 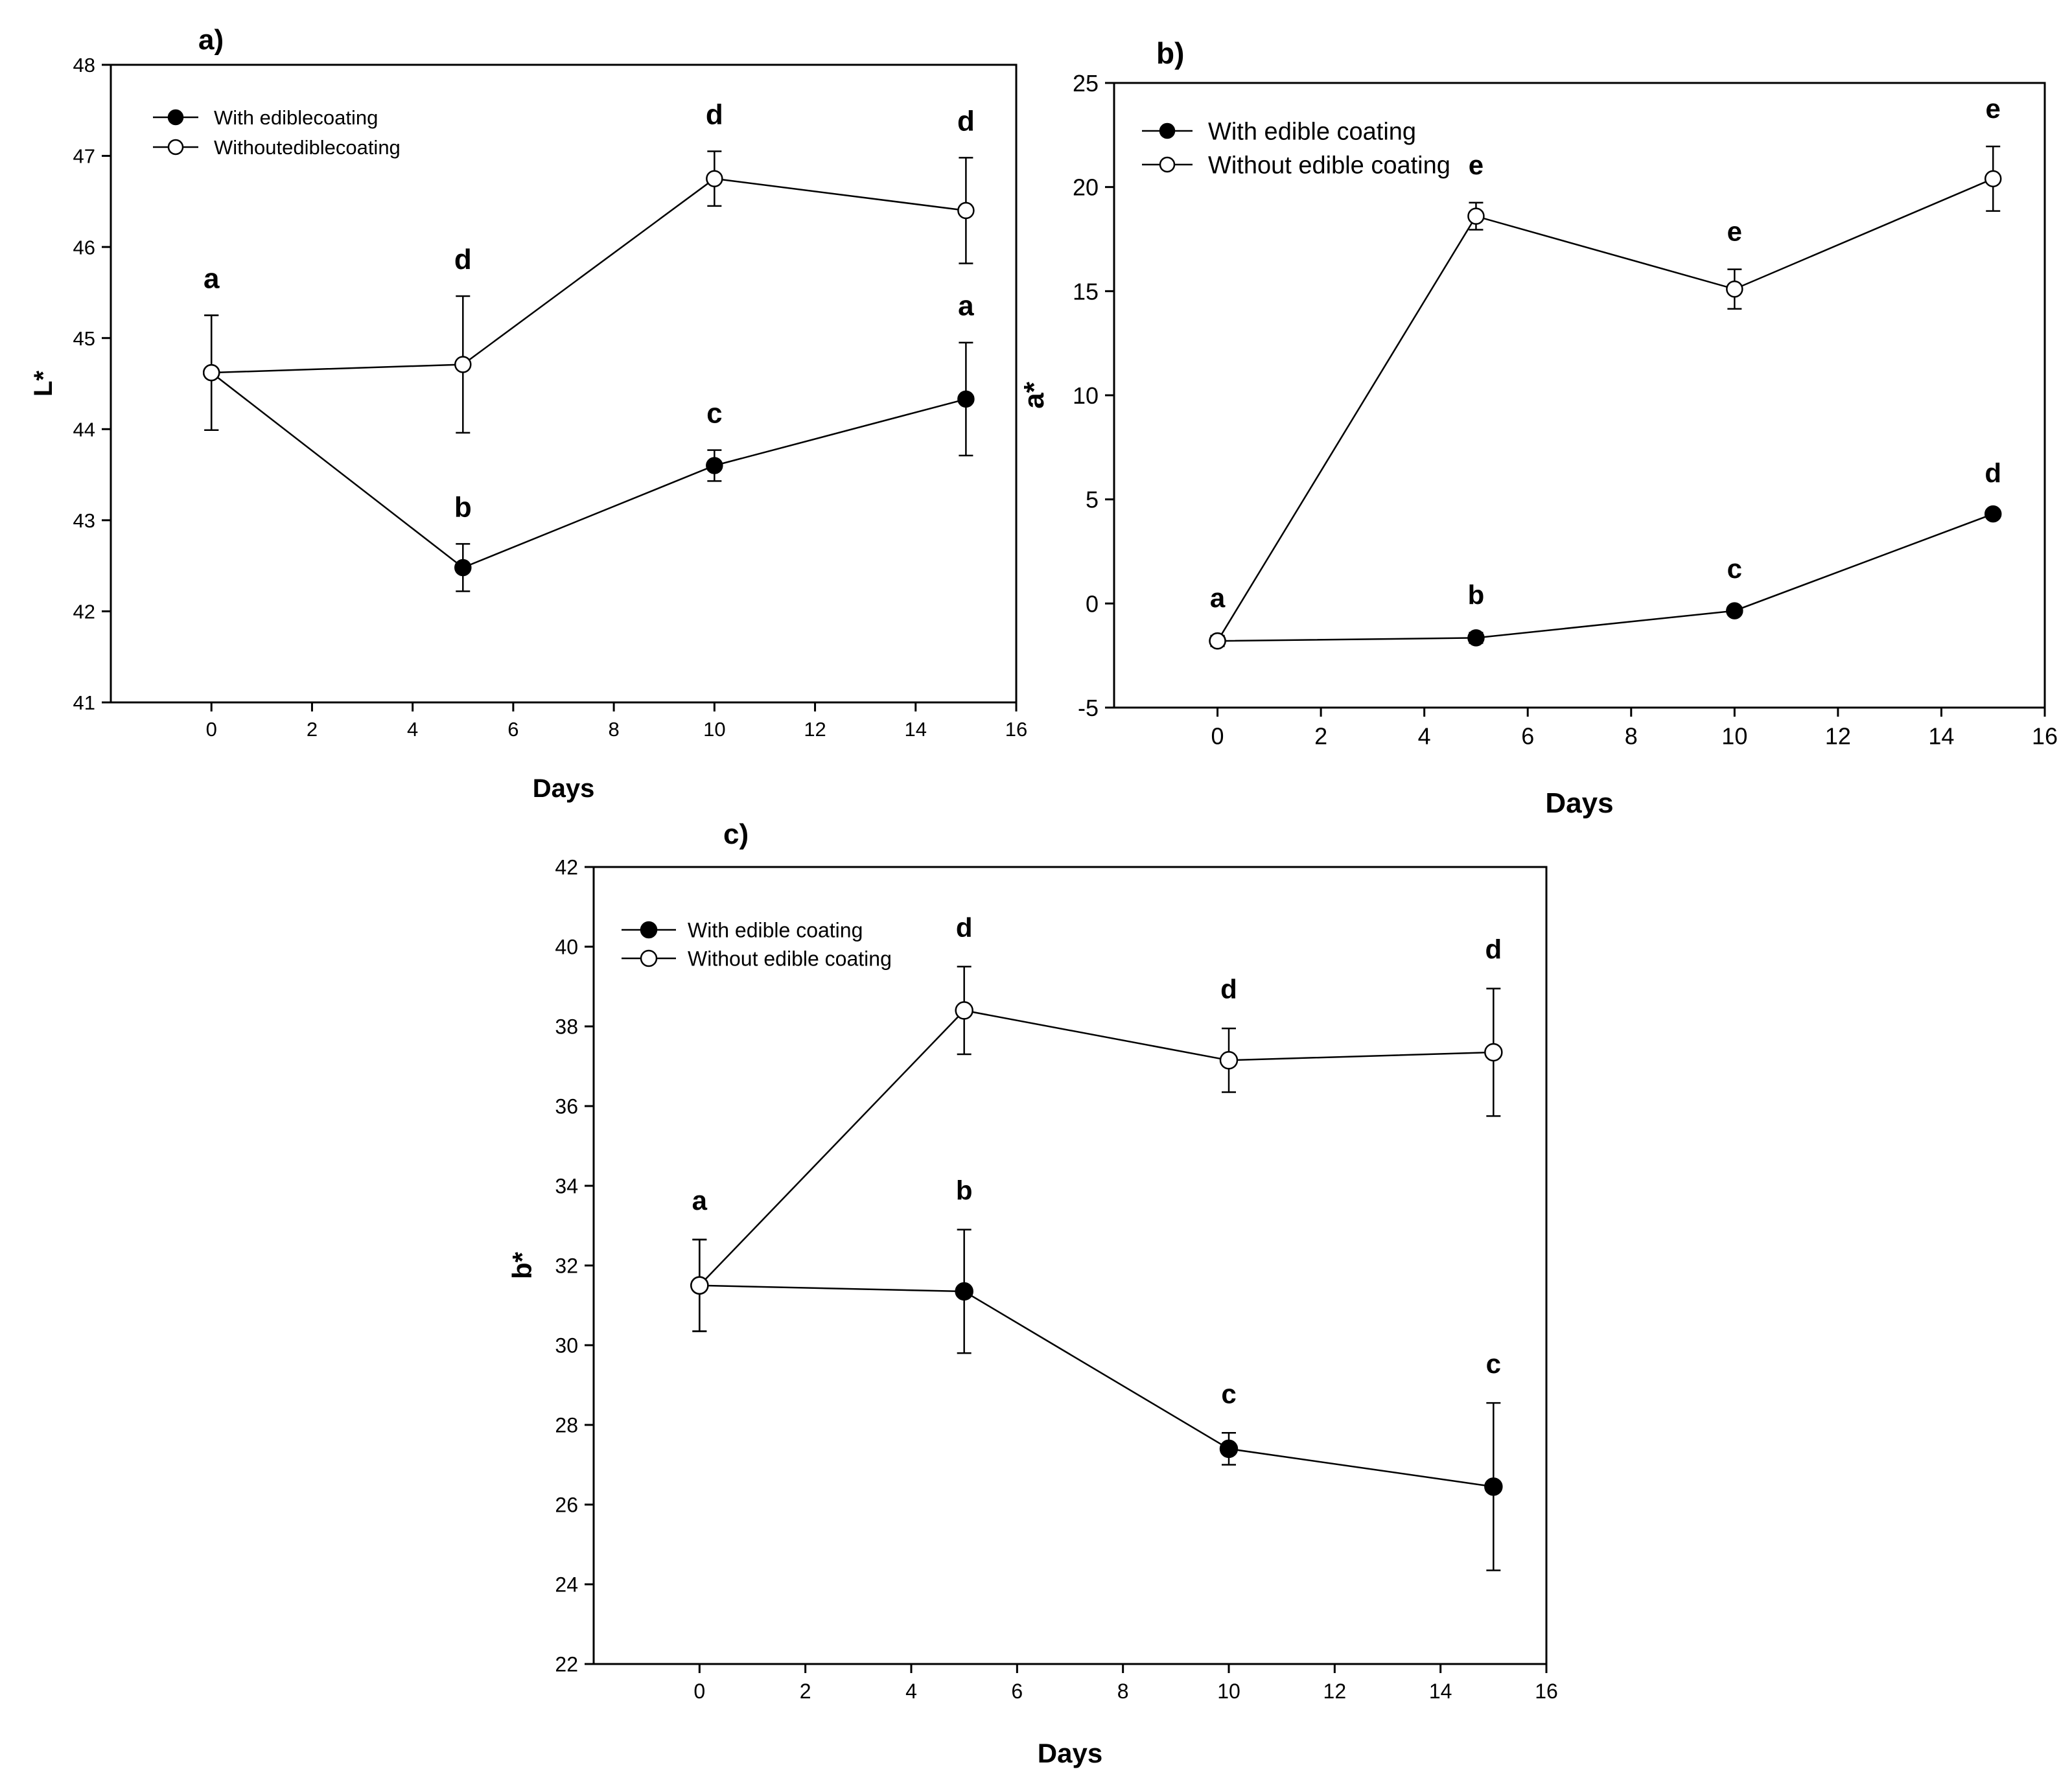 I want to click on y-tick-label: 10, so click(x=1086, y=395).